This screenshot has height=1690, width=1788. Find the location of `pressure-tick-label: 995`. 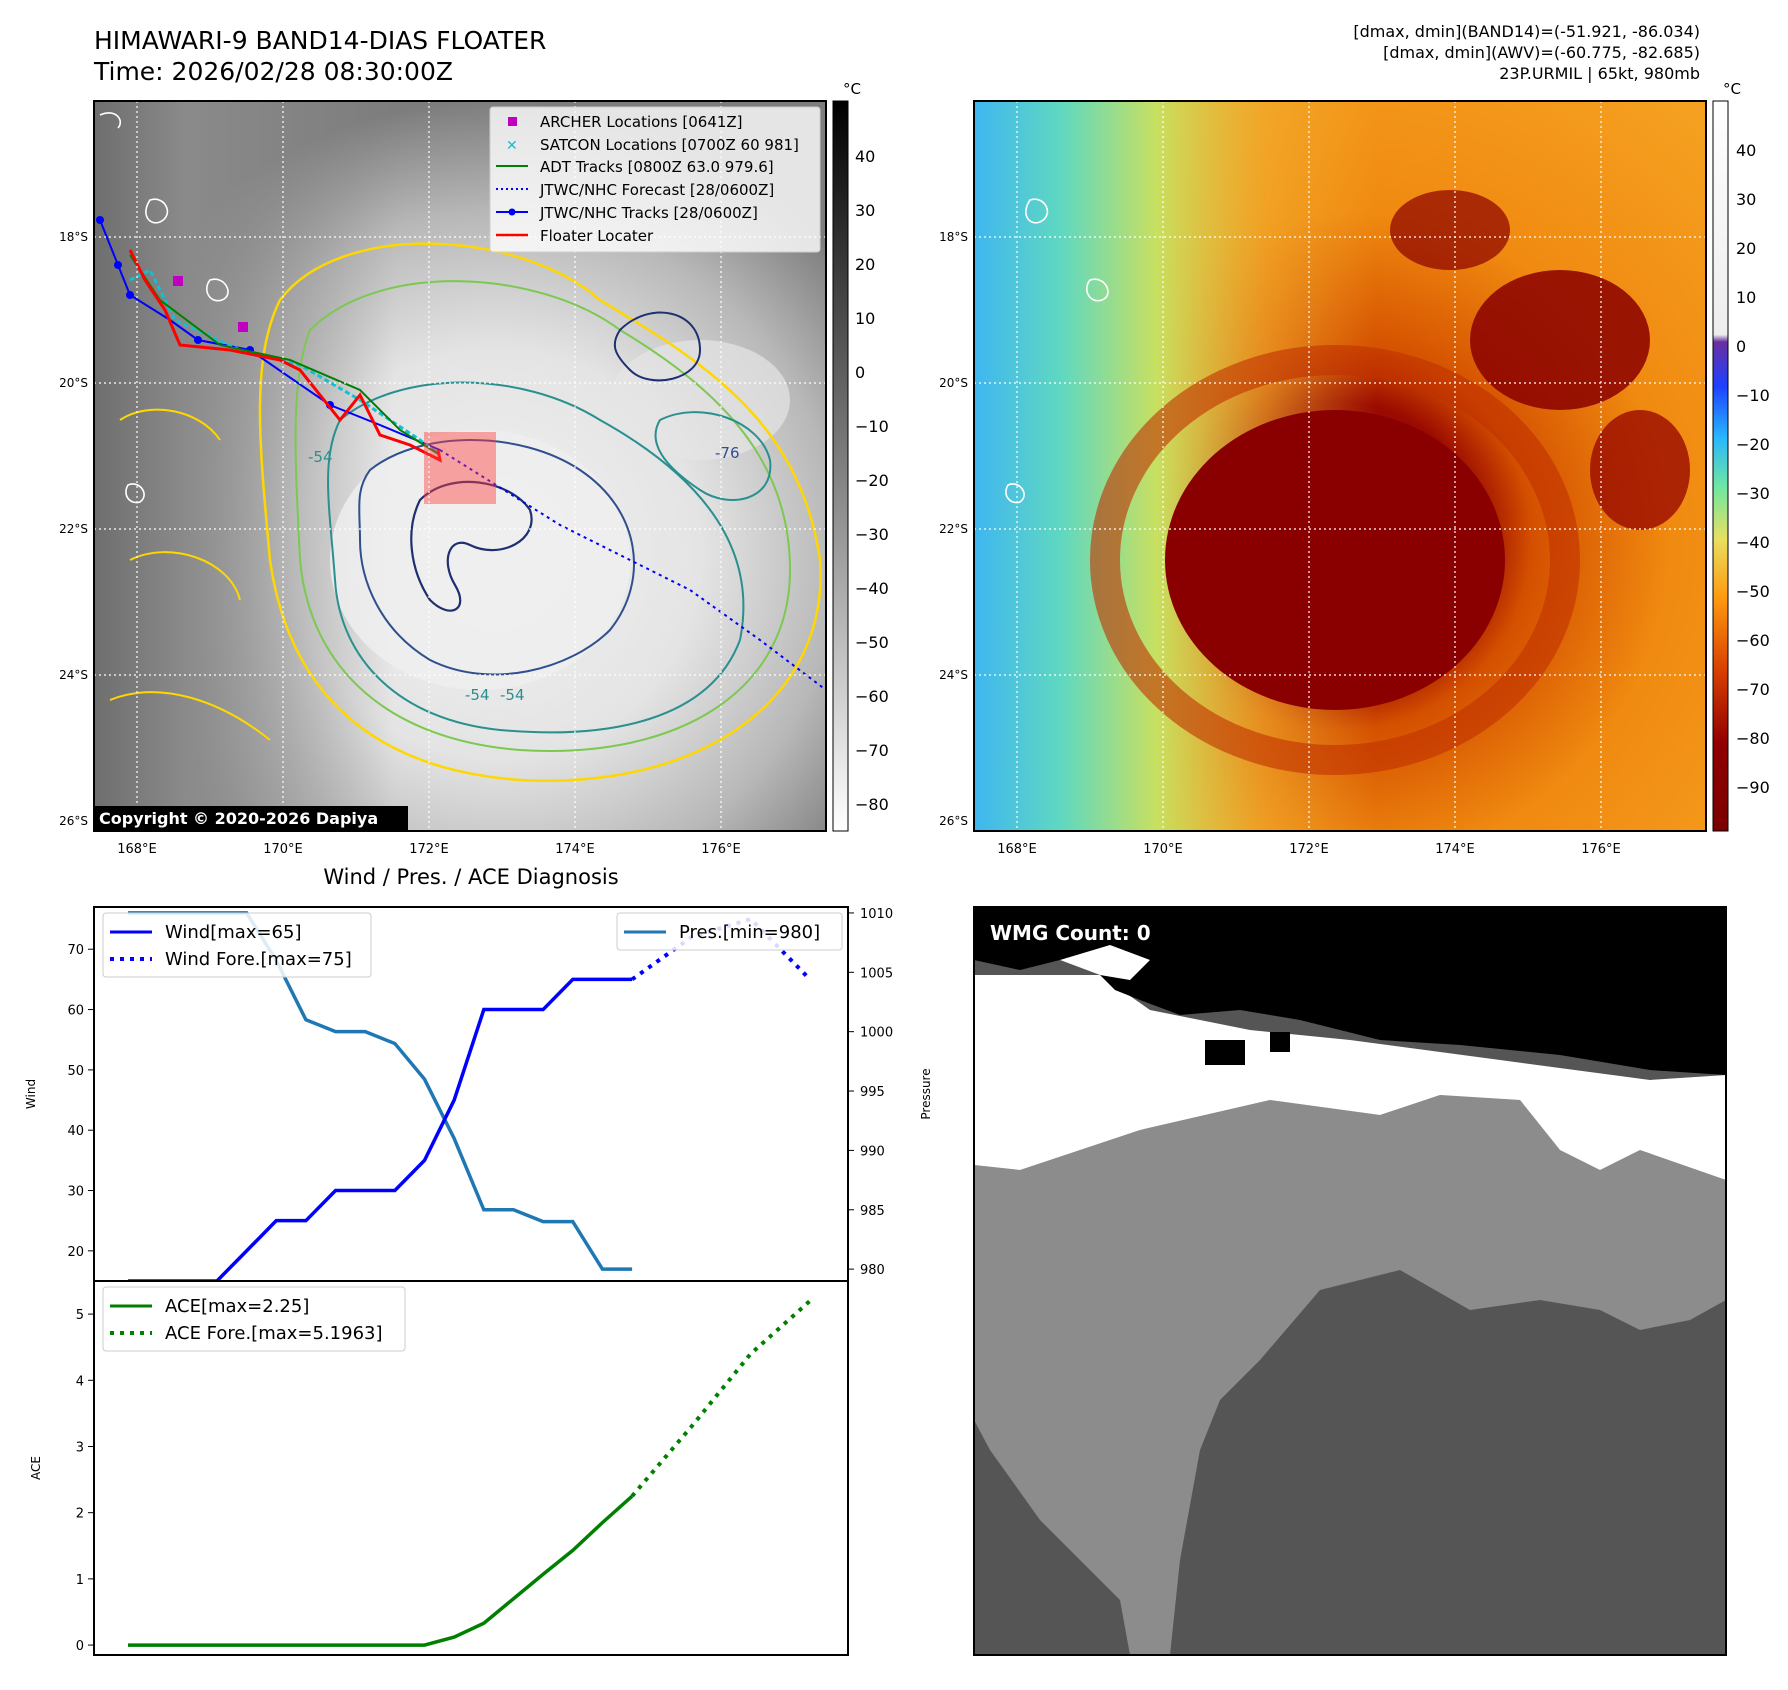

pressure-tick-label: 995 is located at coordinates (872, 1092).